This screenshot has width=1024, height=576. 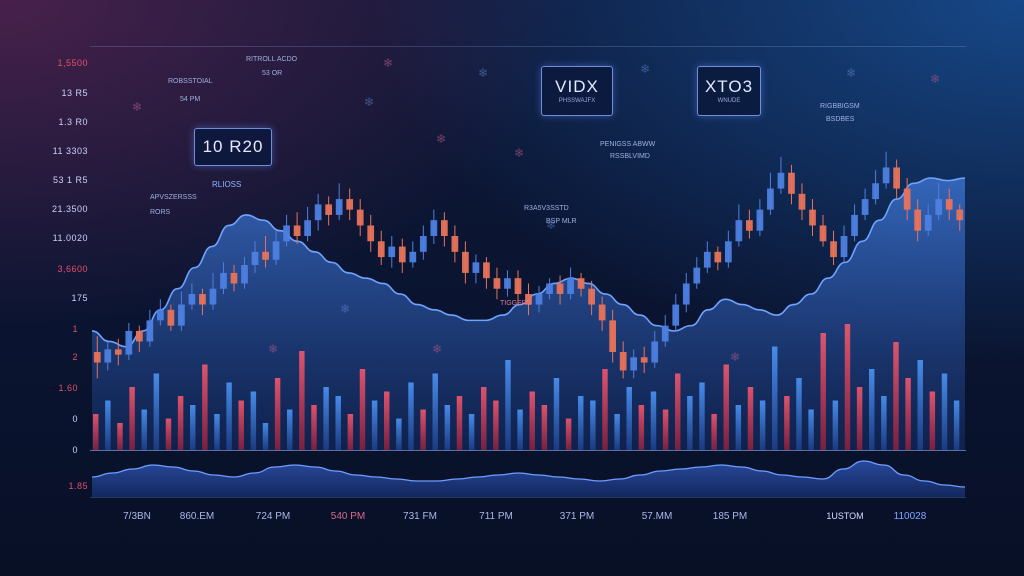 I want to click on annotation: RSSBLVIMD, so click(x=630, y=156).